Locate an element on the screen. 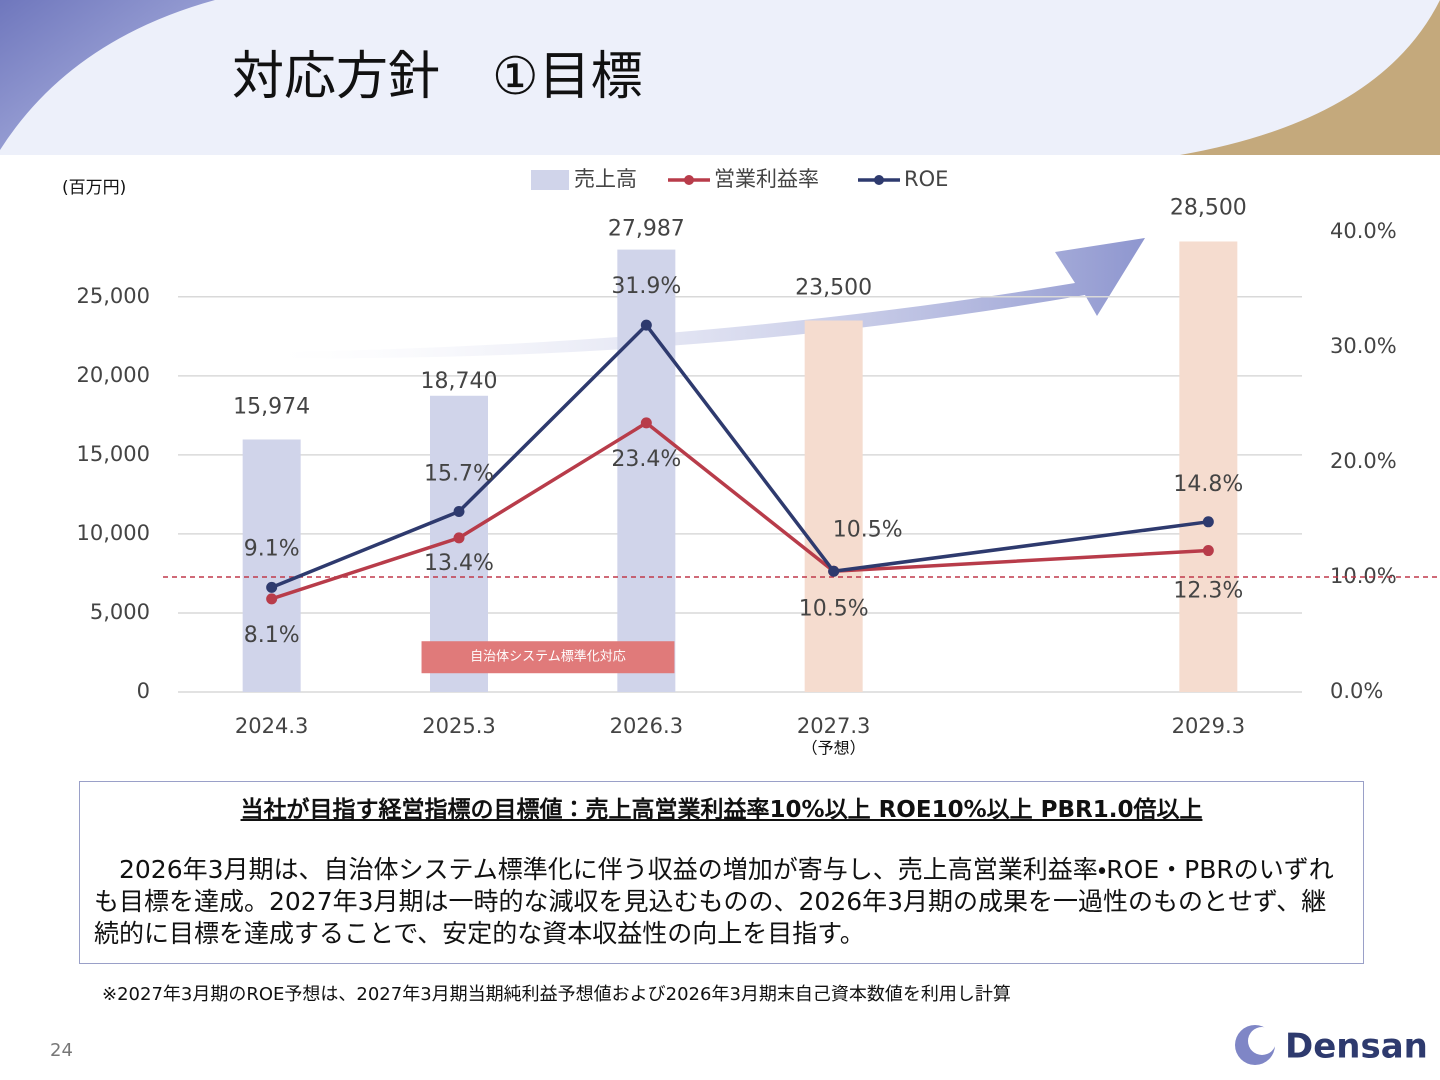 This screenshot has height=1080, width=1440. y2-tick-label: 0.0% is located at coordinates (1356, 691).